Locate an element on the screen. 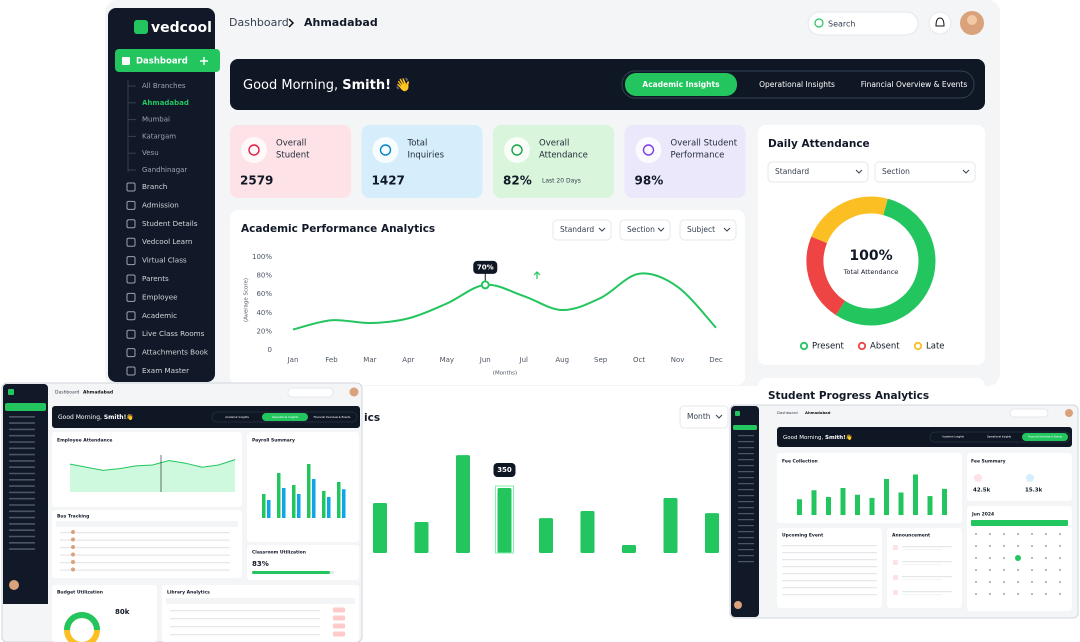 The height and width of the screenshot is (642, 1080). menu-item: Employee is located at coordinates (160, 296).